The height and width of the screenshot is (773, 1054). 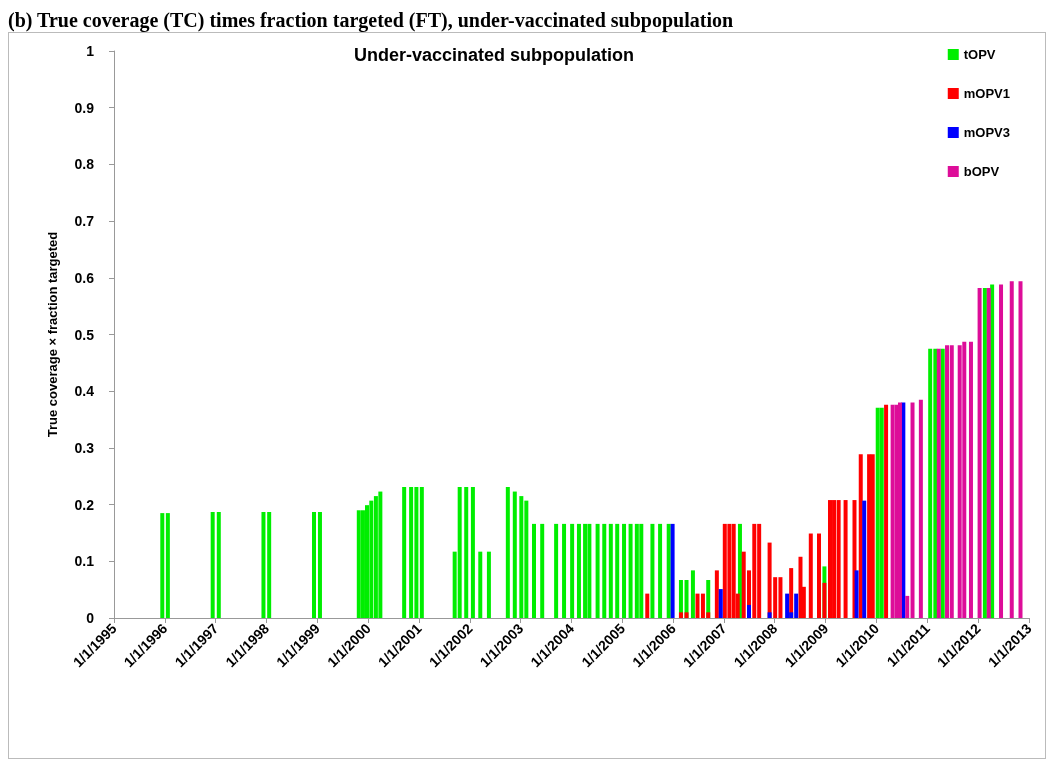 What do you see at coordinates (90, 618) in the screenshot?
I see `y-tick-label: 0` at bounding box center [90, 618].